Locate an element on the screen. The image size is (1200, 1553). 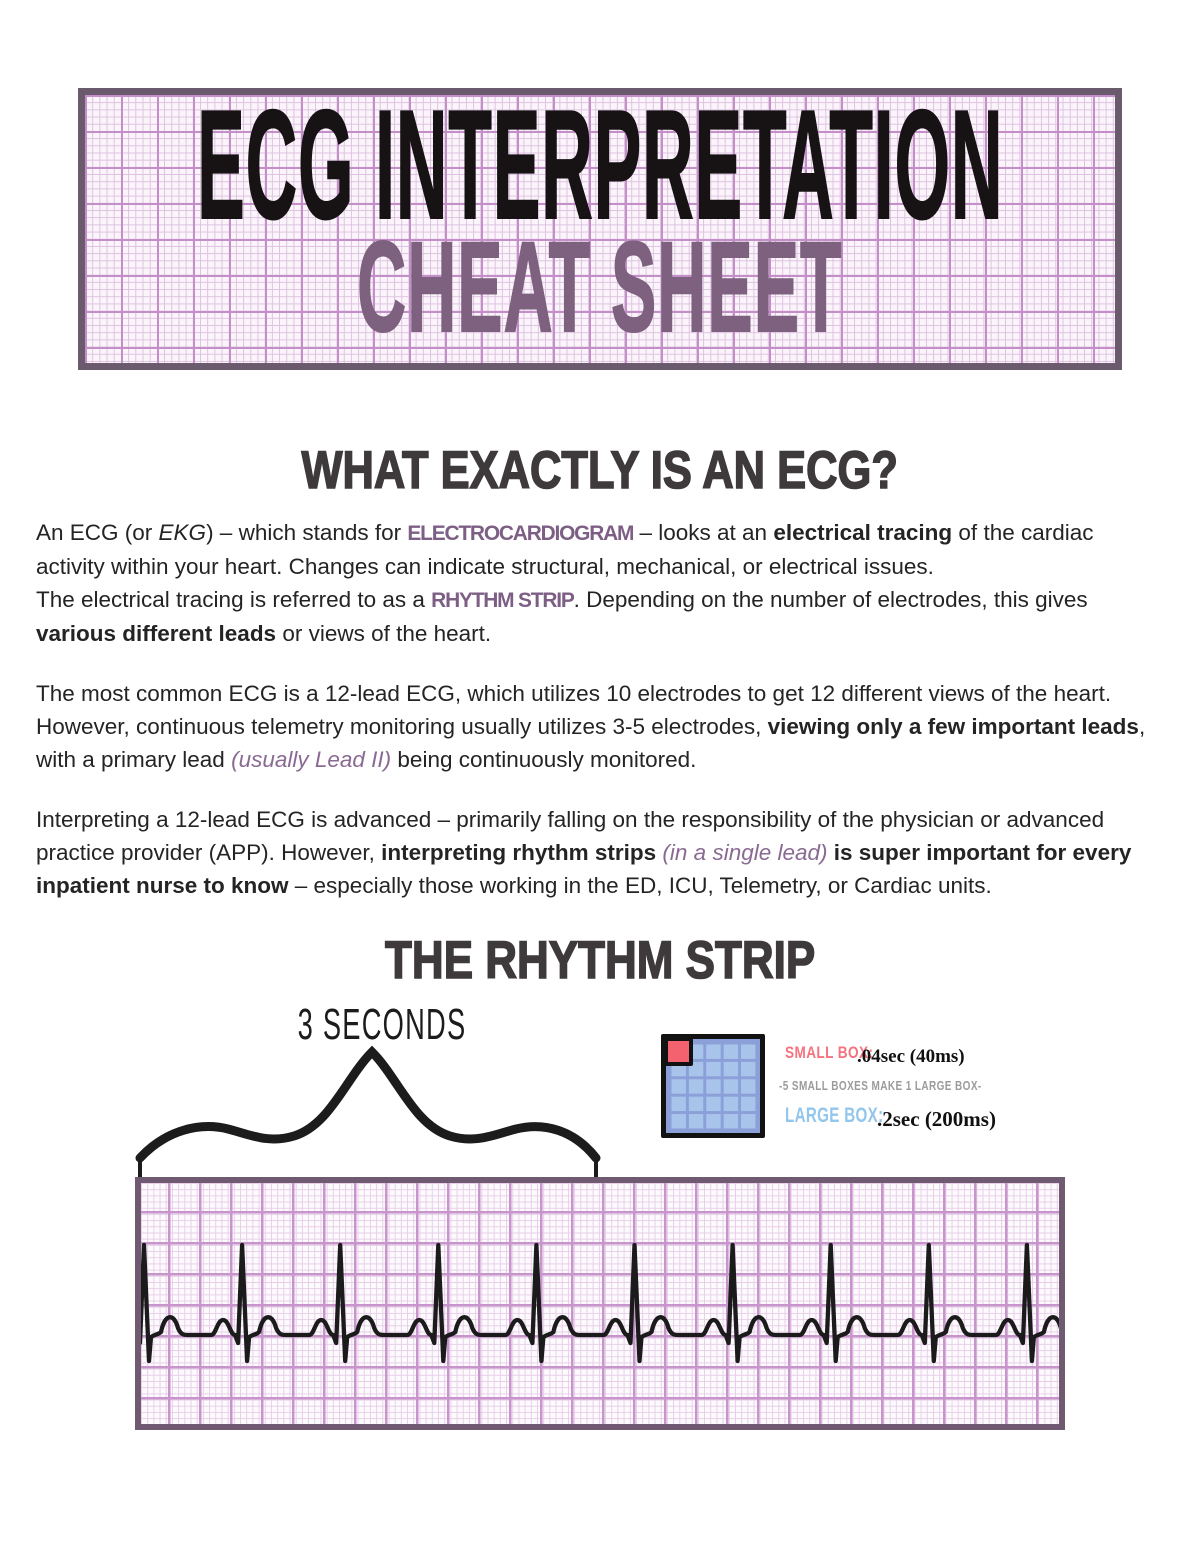
small-box-highlight is located at coordinates (678, 1051).